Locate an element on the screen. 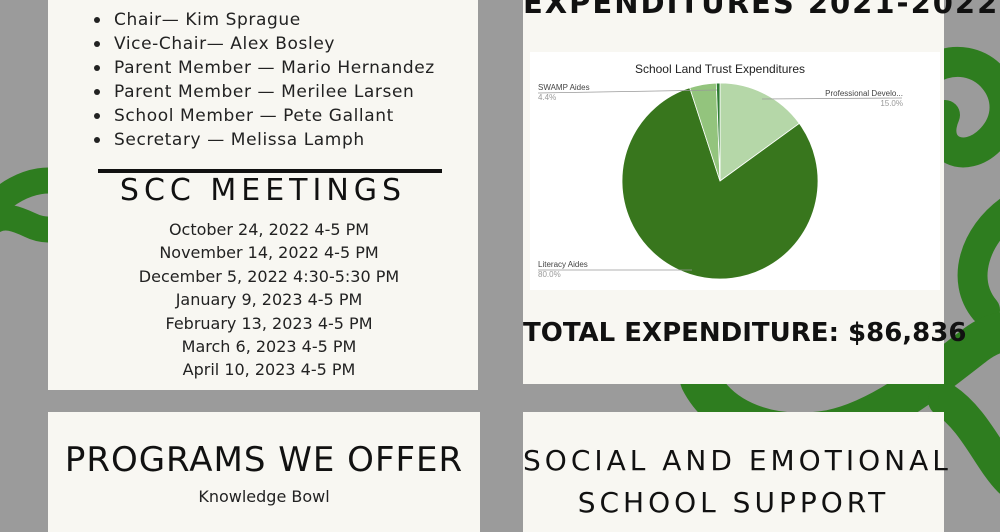 The height and width of the screenshot is (532, 1000). meeting-date: November 14, 2022 4-5 PM is located at coordinates (269, 253).